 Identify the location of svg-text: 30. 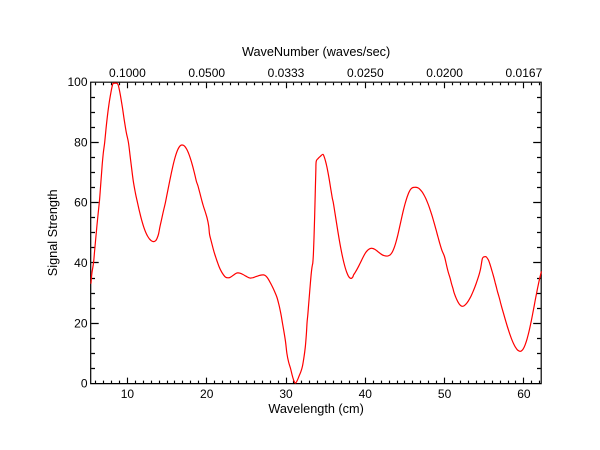
(286, 394).